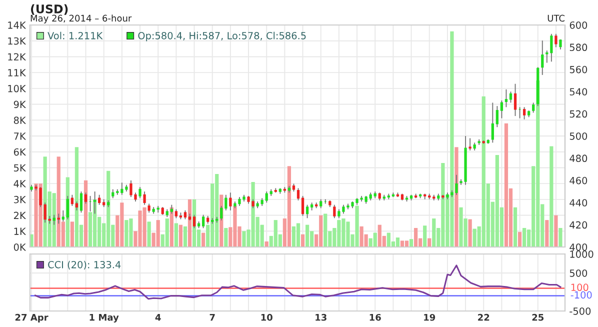 The width and height of the screenshot is (598, 327). I want to click on y-tick-label: 3K, so click(20, 200).